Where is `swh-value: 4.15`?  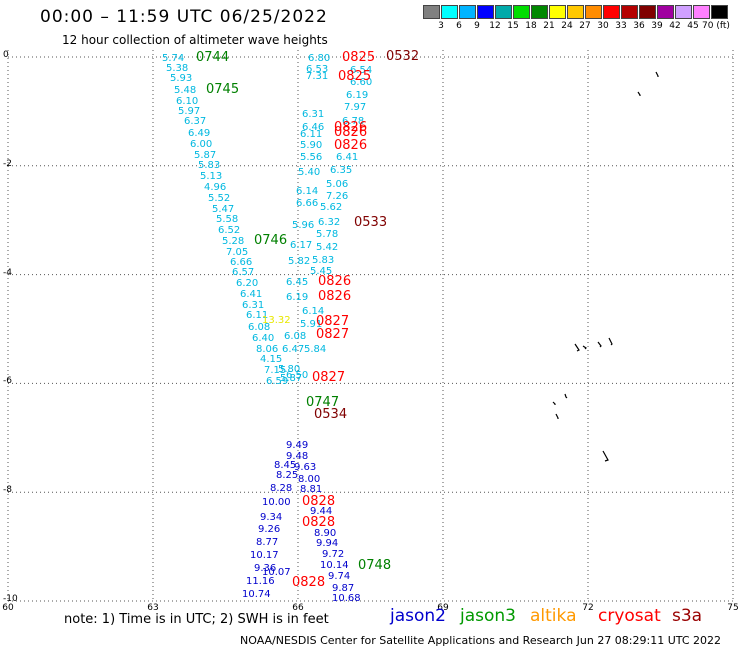
swh-value: 4.15 is located at coordinates (271, 359).